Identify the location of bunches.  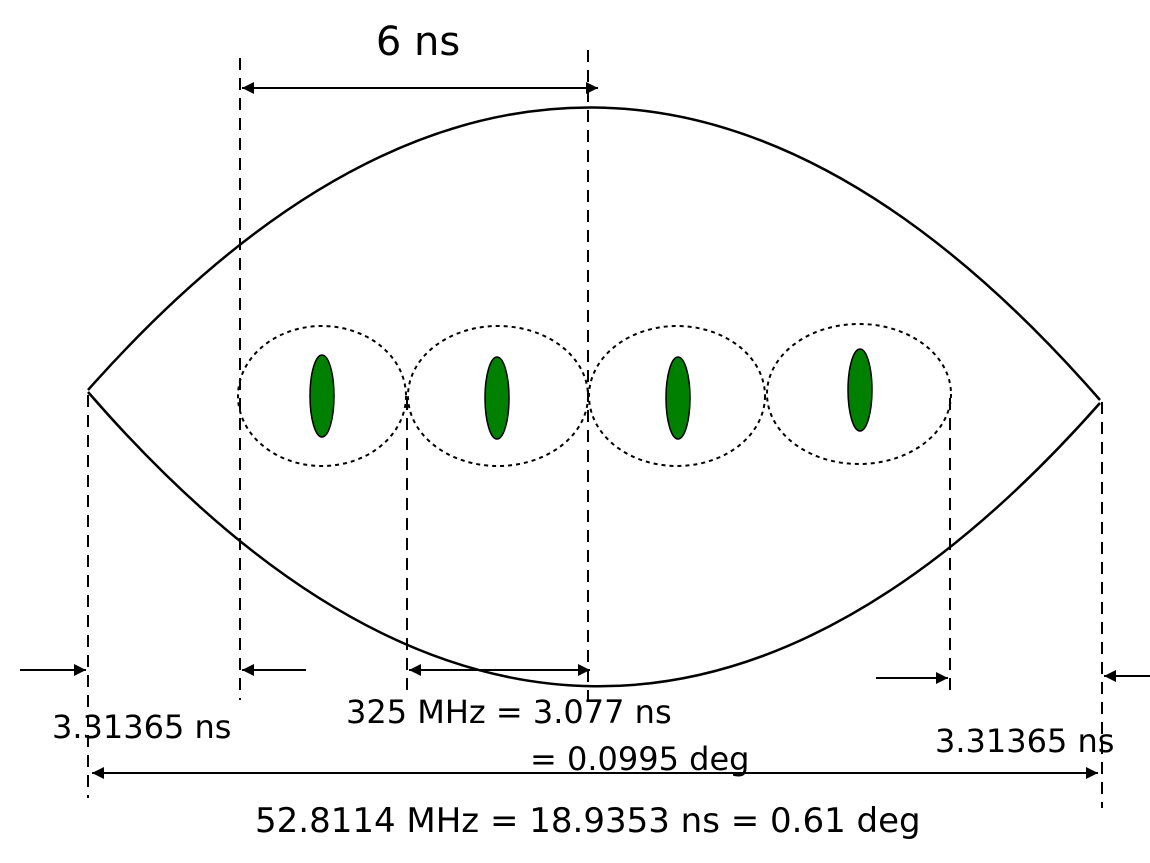
(591, 394).